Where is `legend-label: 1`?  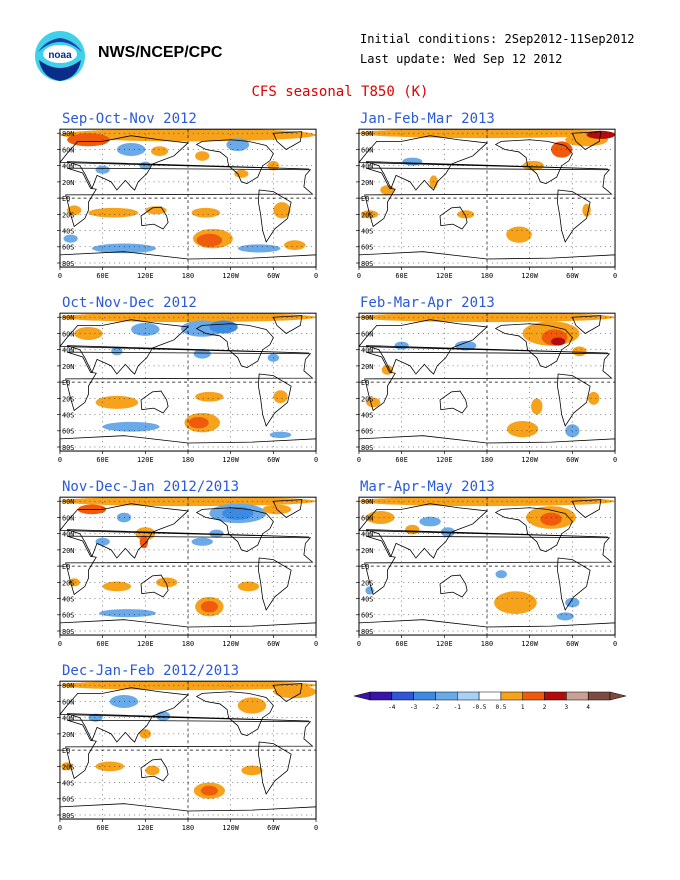
legend-label: 1 is located at coordinates (523, 707).